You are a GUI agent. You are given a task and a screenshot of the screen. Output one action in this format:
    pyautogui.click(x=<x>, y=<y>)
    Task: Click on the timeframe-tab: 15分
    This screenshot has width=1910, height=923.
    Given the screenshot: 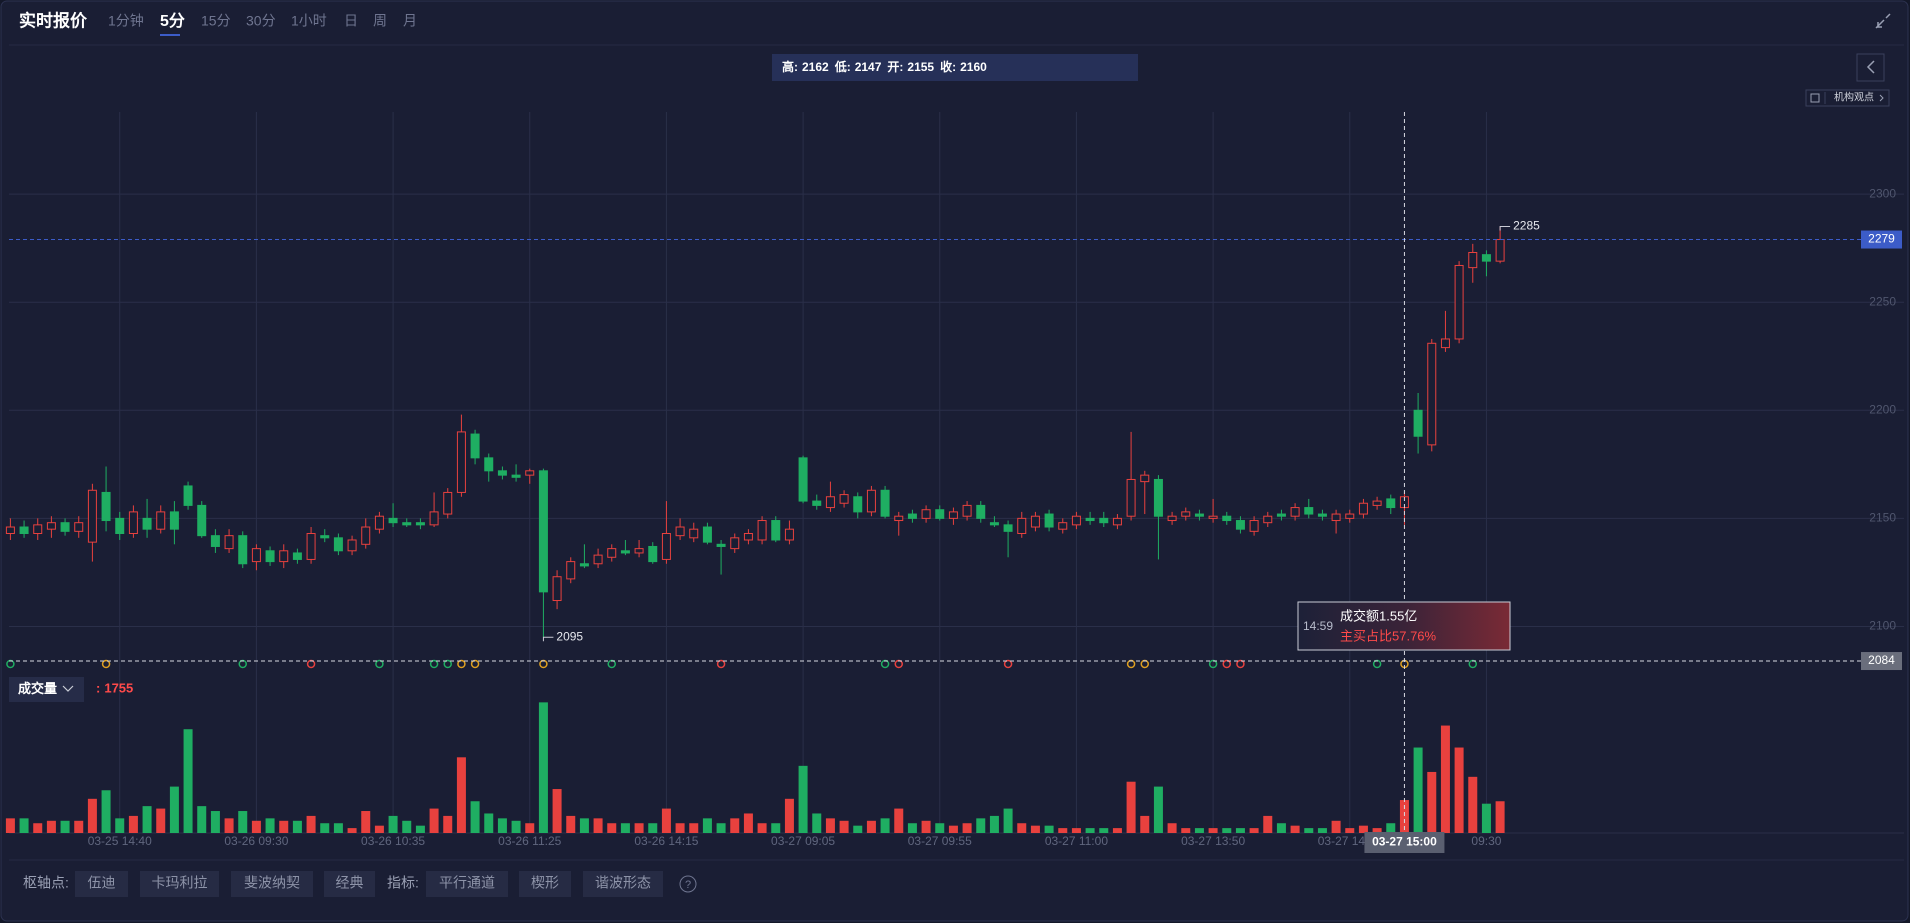 What is the action you would take?
    pyautogui.click(x=216, y=21)
    